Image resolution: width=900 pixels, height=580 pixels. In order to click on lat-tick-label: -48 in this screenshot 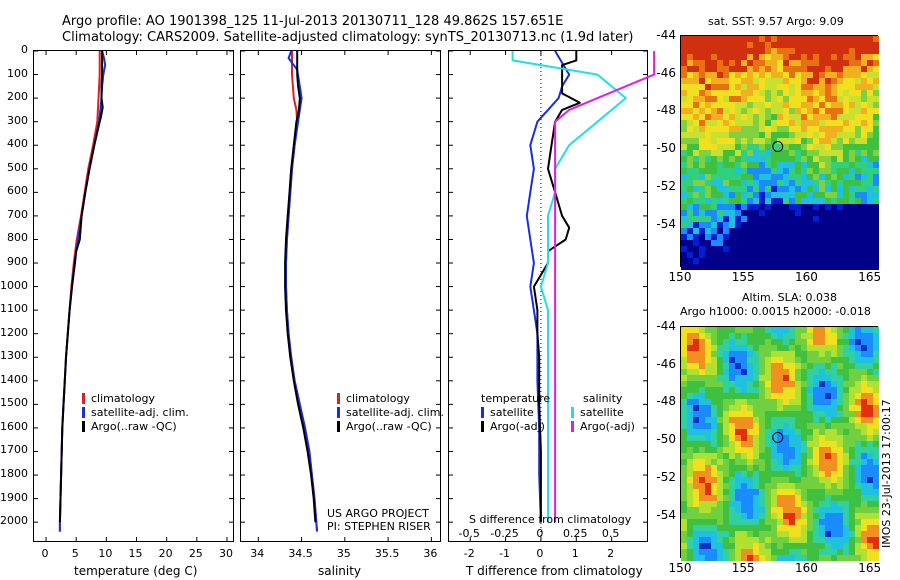, I will do `click(666, 110)`.